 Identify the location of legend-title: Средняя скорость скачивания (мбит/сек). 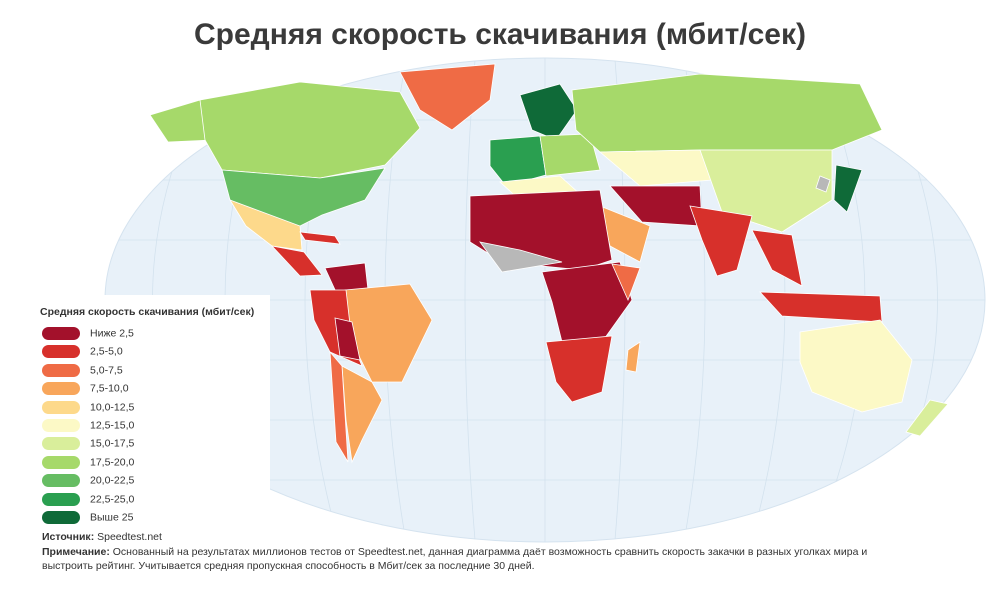
(147, 312).